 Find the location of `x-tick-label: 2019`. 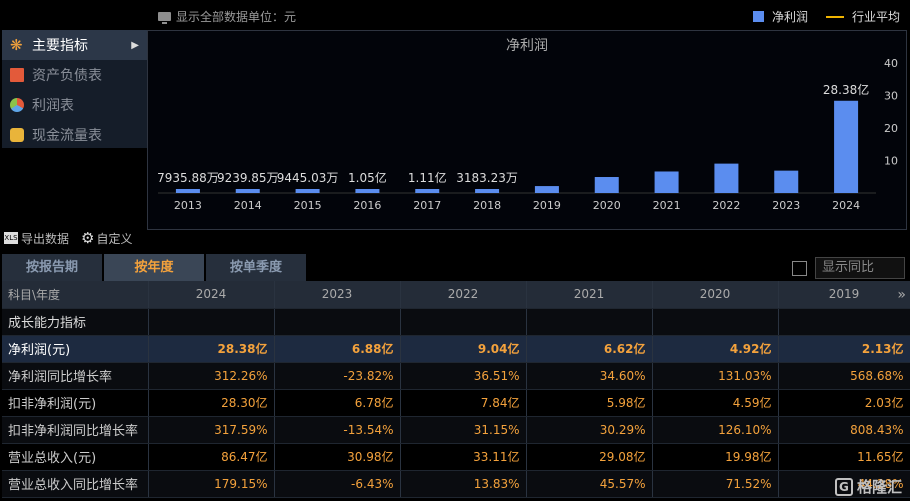

x-tick-label: 2019 is located at coordinates (547, 205).